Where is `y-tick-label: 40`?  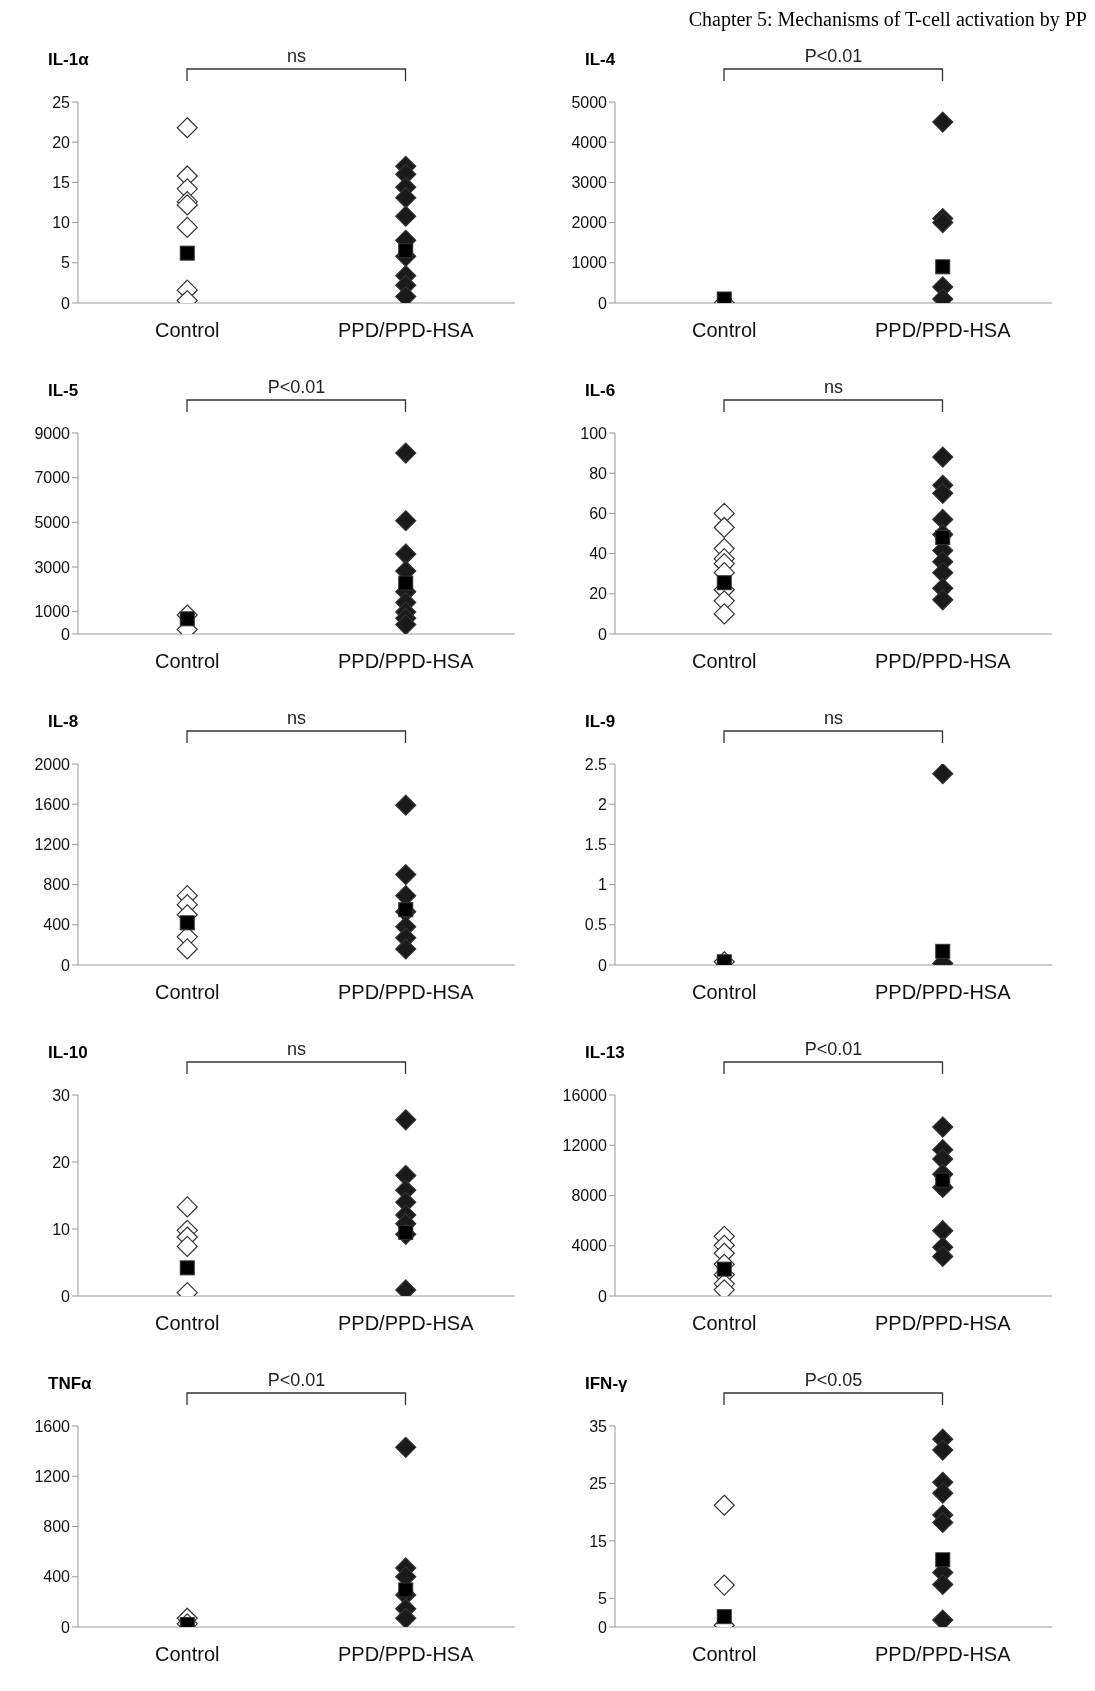
y-tick-label: 40 is located at coordinates (598, 554).